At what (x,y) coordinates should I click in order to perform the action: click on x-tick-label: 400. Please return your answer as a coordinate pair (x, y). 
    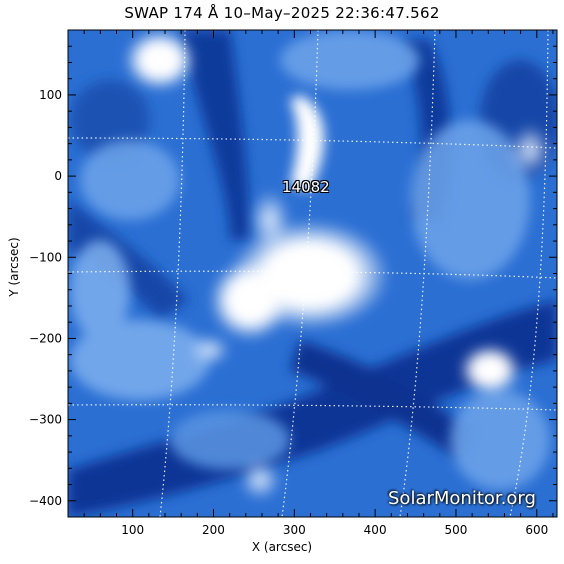
    Looking at the image, I should click on (375, 530).